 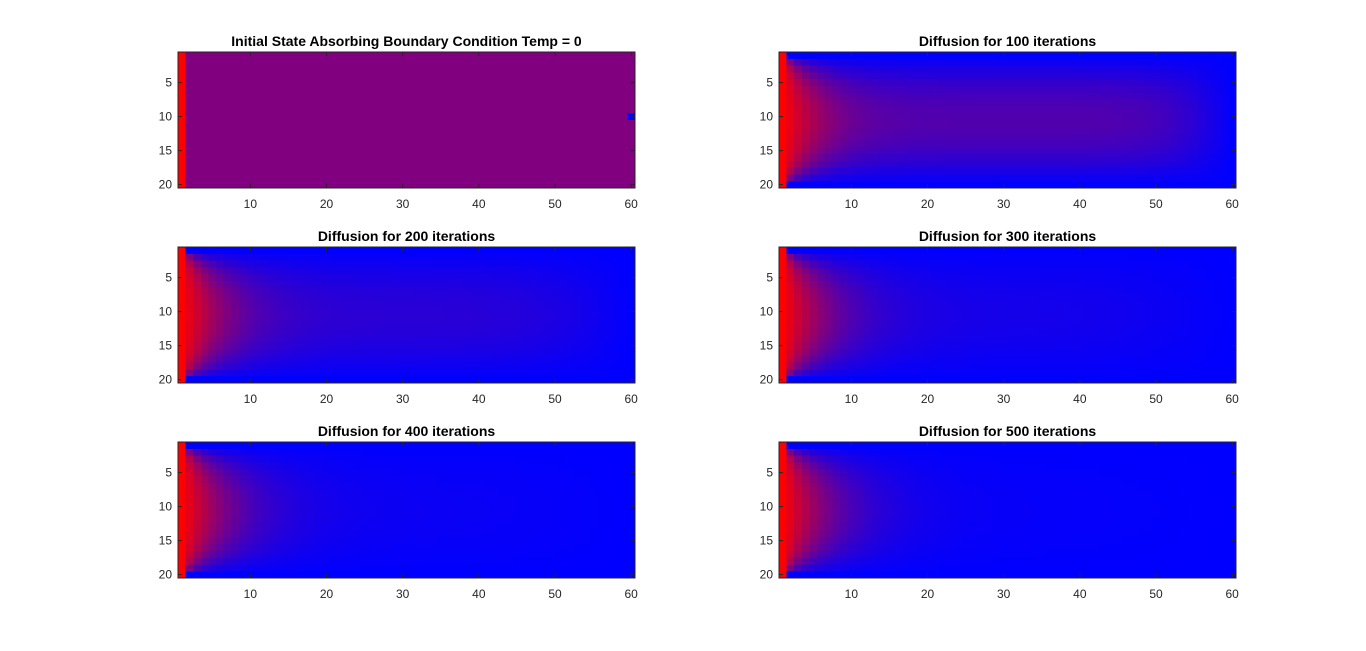 What do you see at coordinates (166, 312) in the screenshot?
I see `y-tick-label: 10` at bounding box center [166, 312].